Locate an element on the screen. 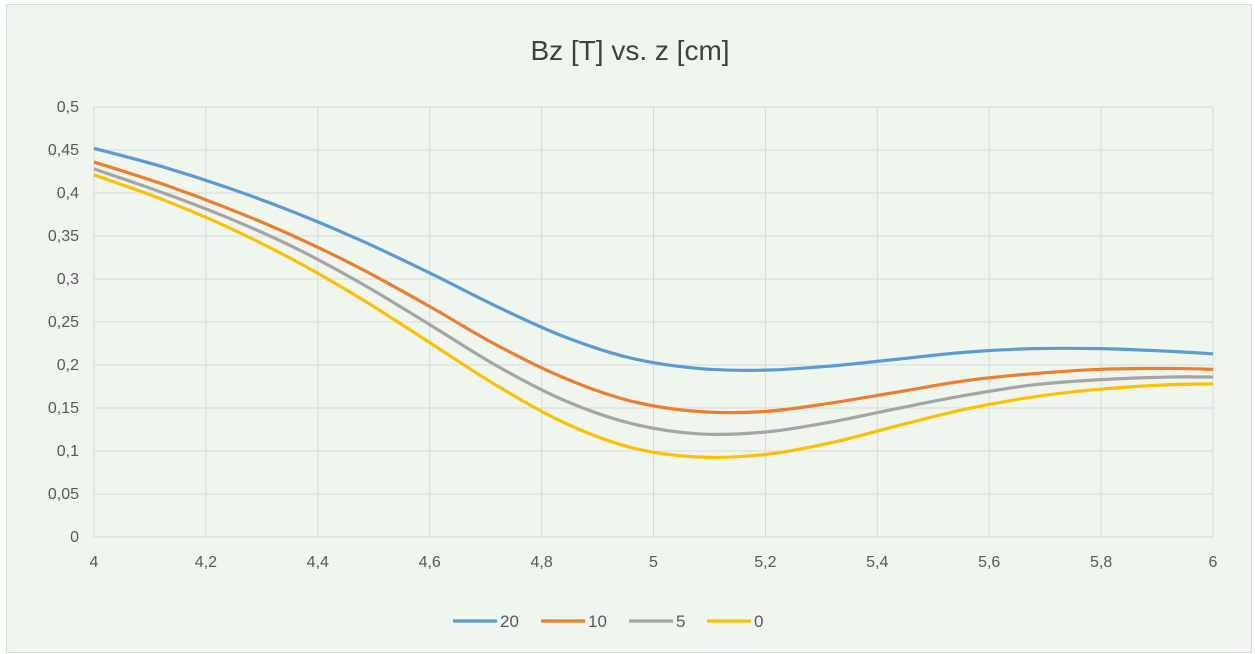 The image size is (1255, 654). x-tick-label: 6 is located at coordinates (1213, 562).